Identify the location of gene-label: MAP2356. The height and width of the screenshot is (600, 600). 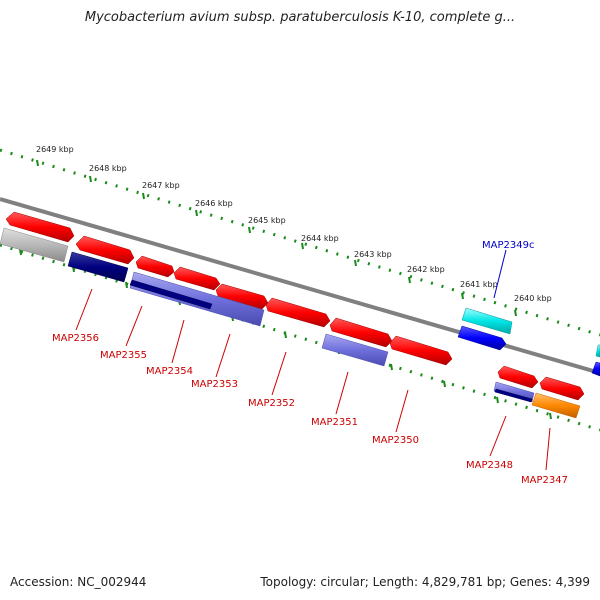
(75, 338).